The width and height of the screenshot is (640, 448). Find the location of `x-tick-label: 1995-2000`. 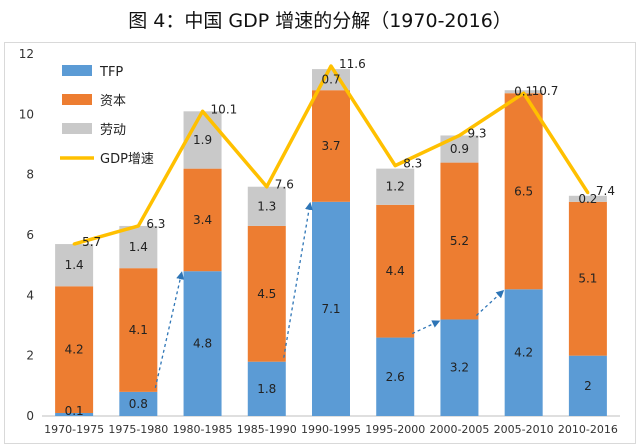

x-tick-label: 1995-2000 is located at coordinates (395, 429).